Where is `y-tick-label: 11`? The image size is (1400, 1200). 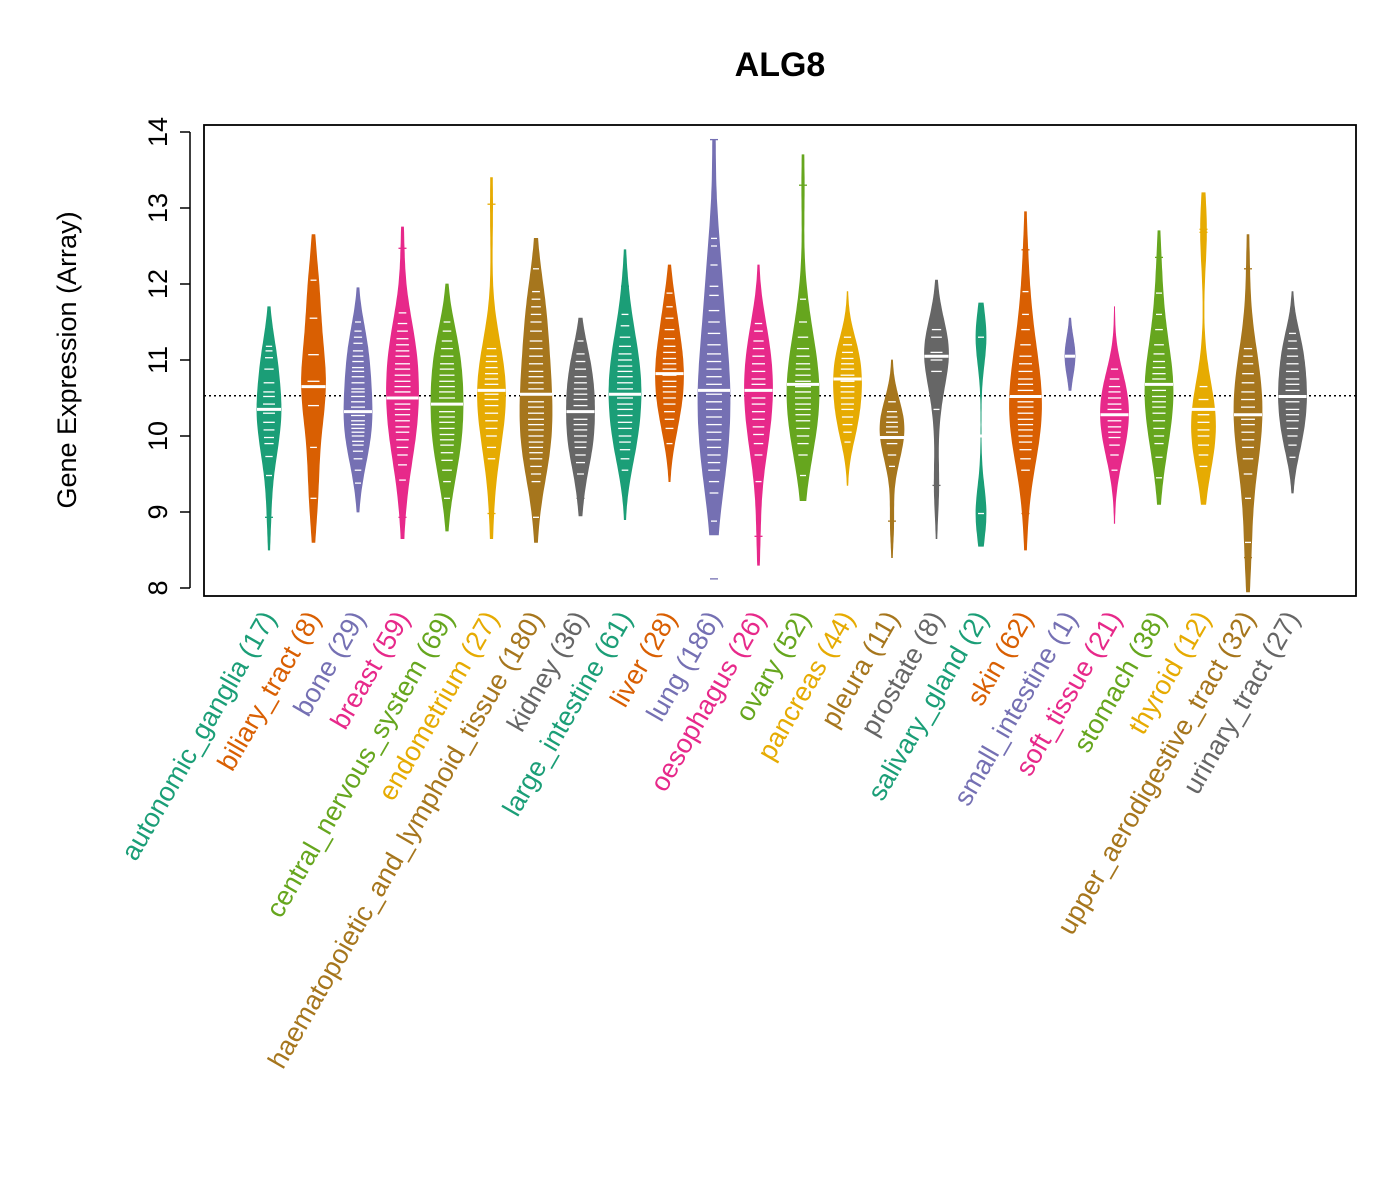
y-tick-label: 11 is located at coordinates (158, 360).